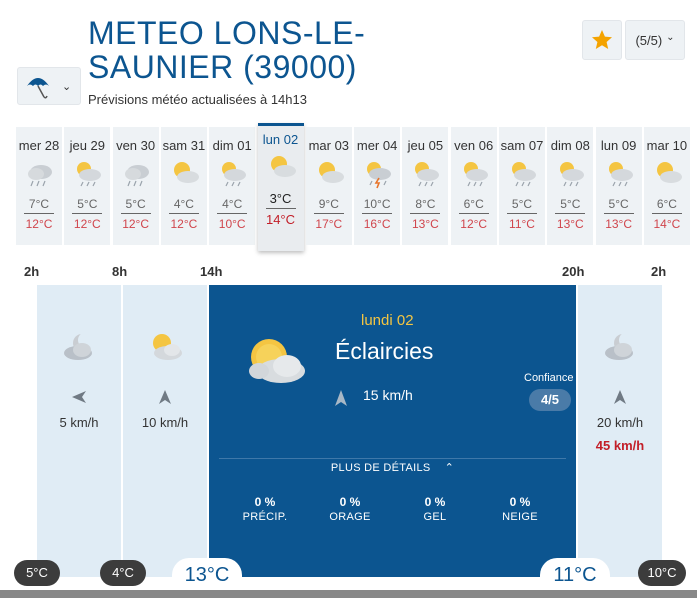  Describe the element at coordinates (387, 320) in the screenshot. I see `detail-day: lundi 02` at that location.